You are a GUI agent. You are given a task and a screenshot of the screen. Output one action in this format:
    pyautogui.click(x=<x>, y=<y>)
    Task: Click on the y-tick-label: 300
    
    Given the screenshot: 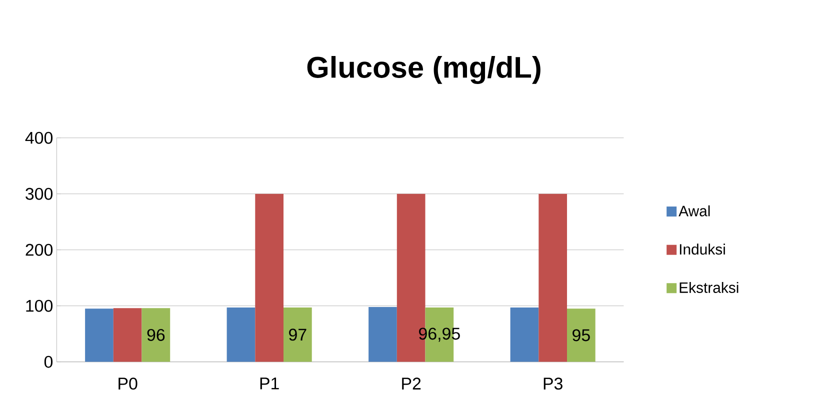 What is the action you would take?
    pyautogui.click(x=39, y=194)
    